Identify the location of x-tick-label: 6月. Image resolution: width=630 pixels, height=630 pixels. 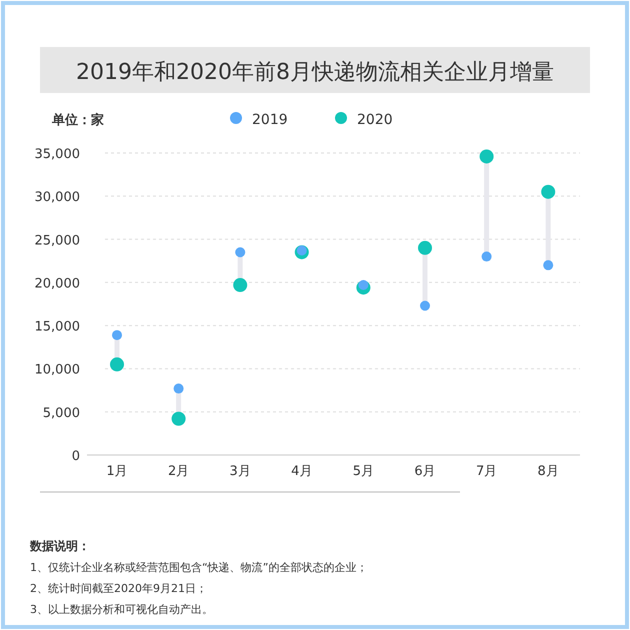
(425, 471).